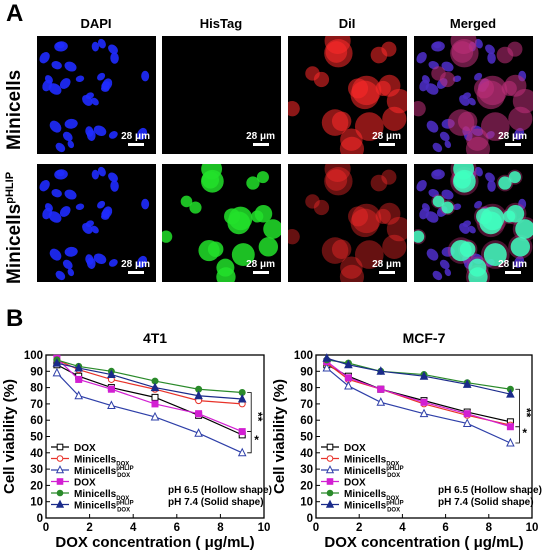 The width and height of the screenshot is (543, 553). I want to click on panel-a-letter: A, so click(15, 13).